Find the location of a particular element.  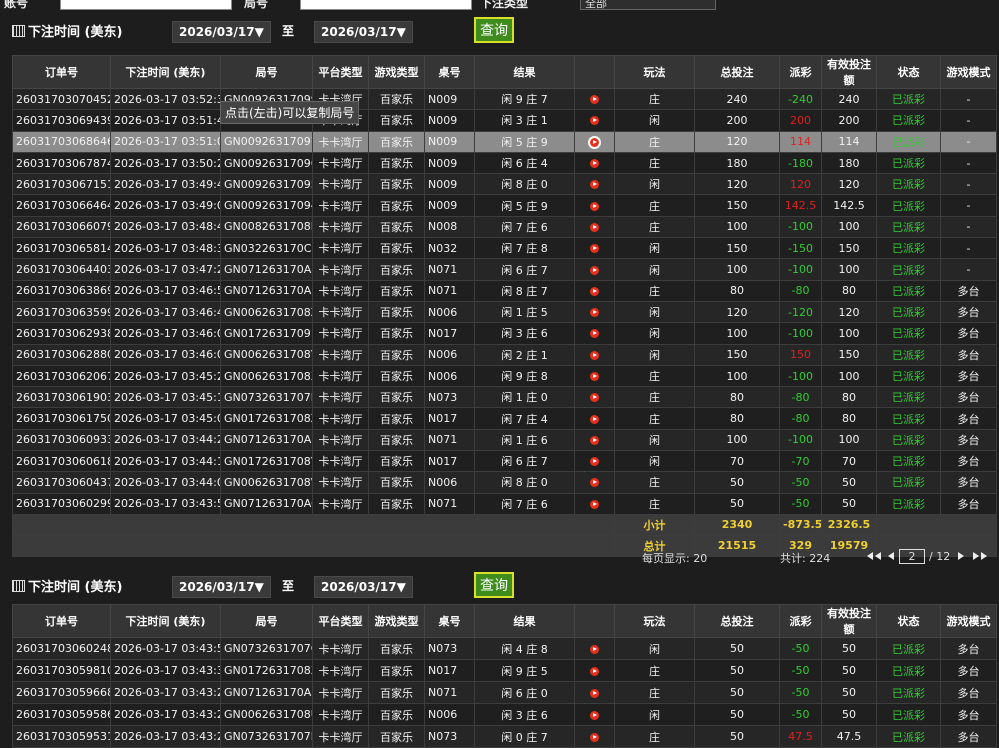

cell: GN0062631708V is located at coordinates (266, 482).